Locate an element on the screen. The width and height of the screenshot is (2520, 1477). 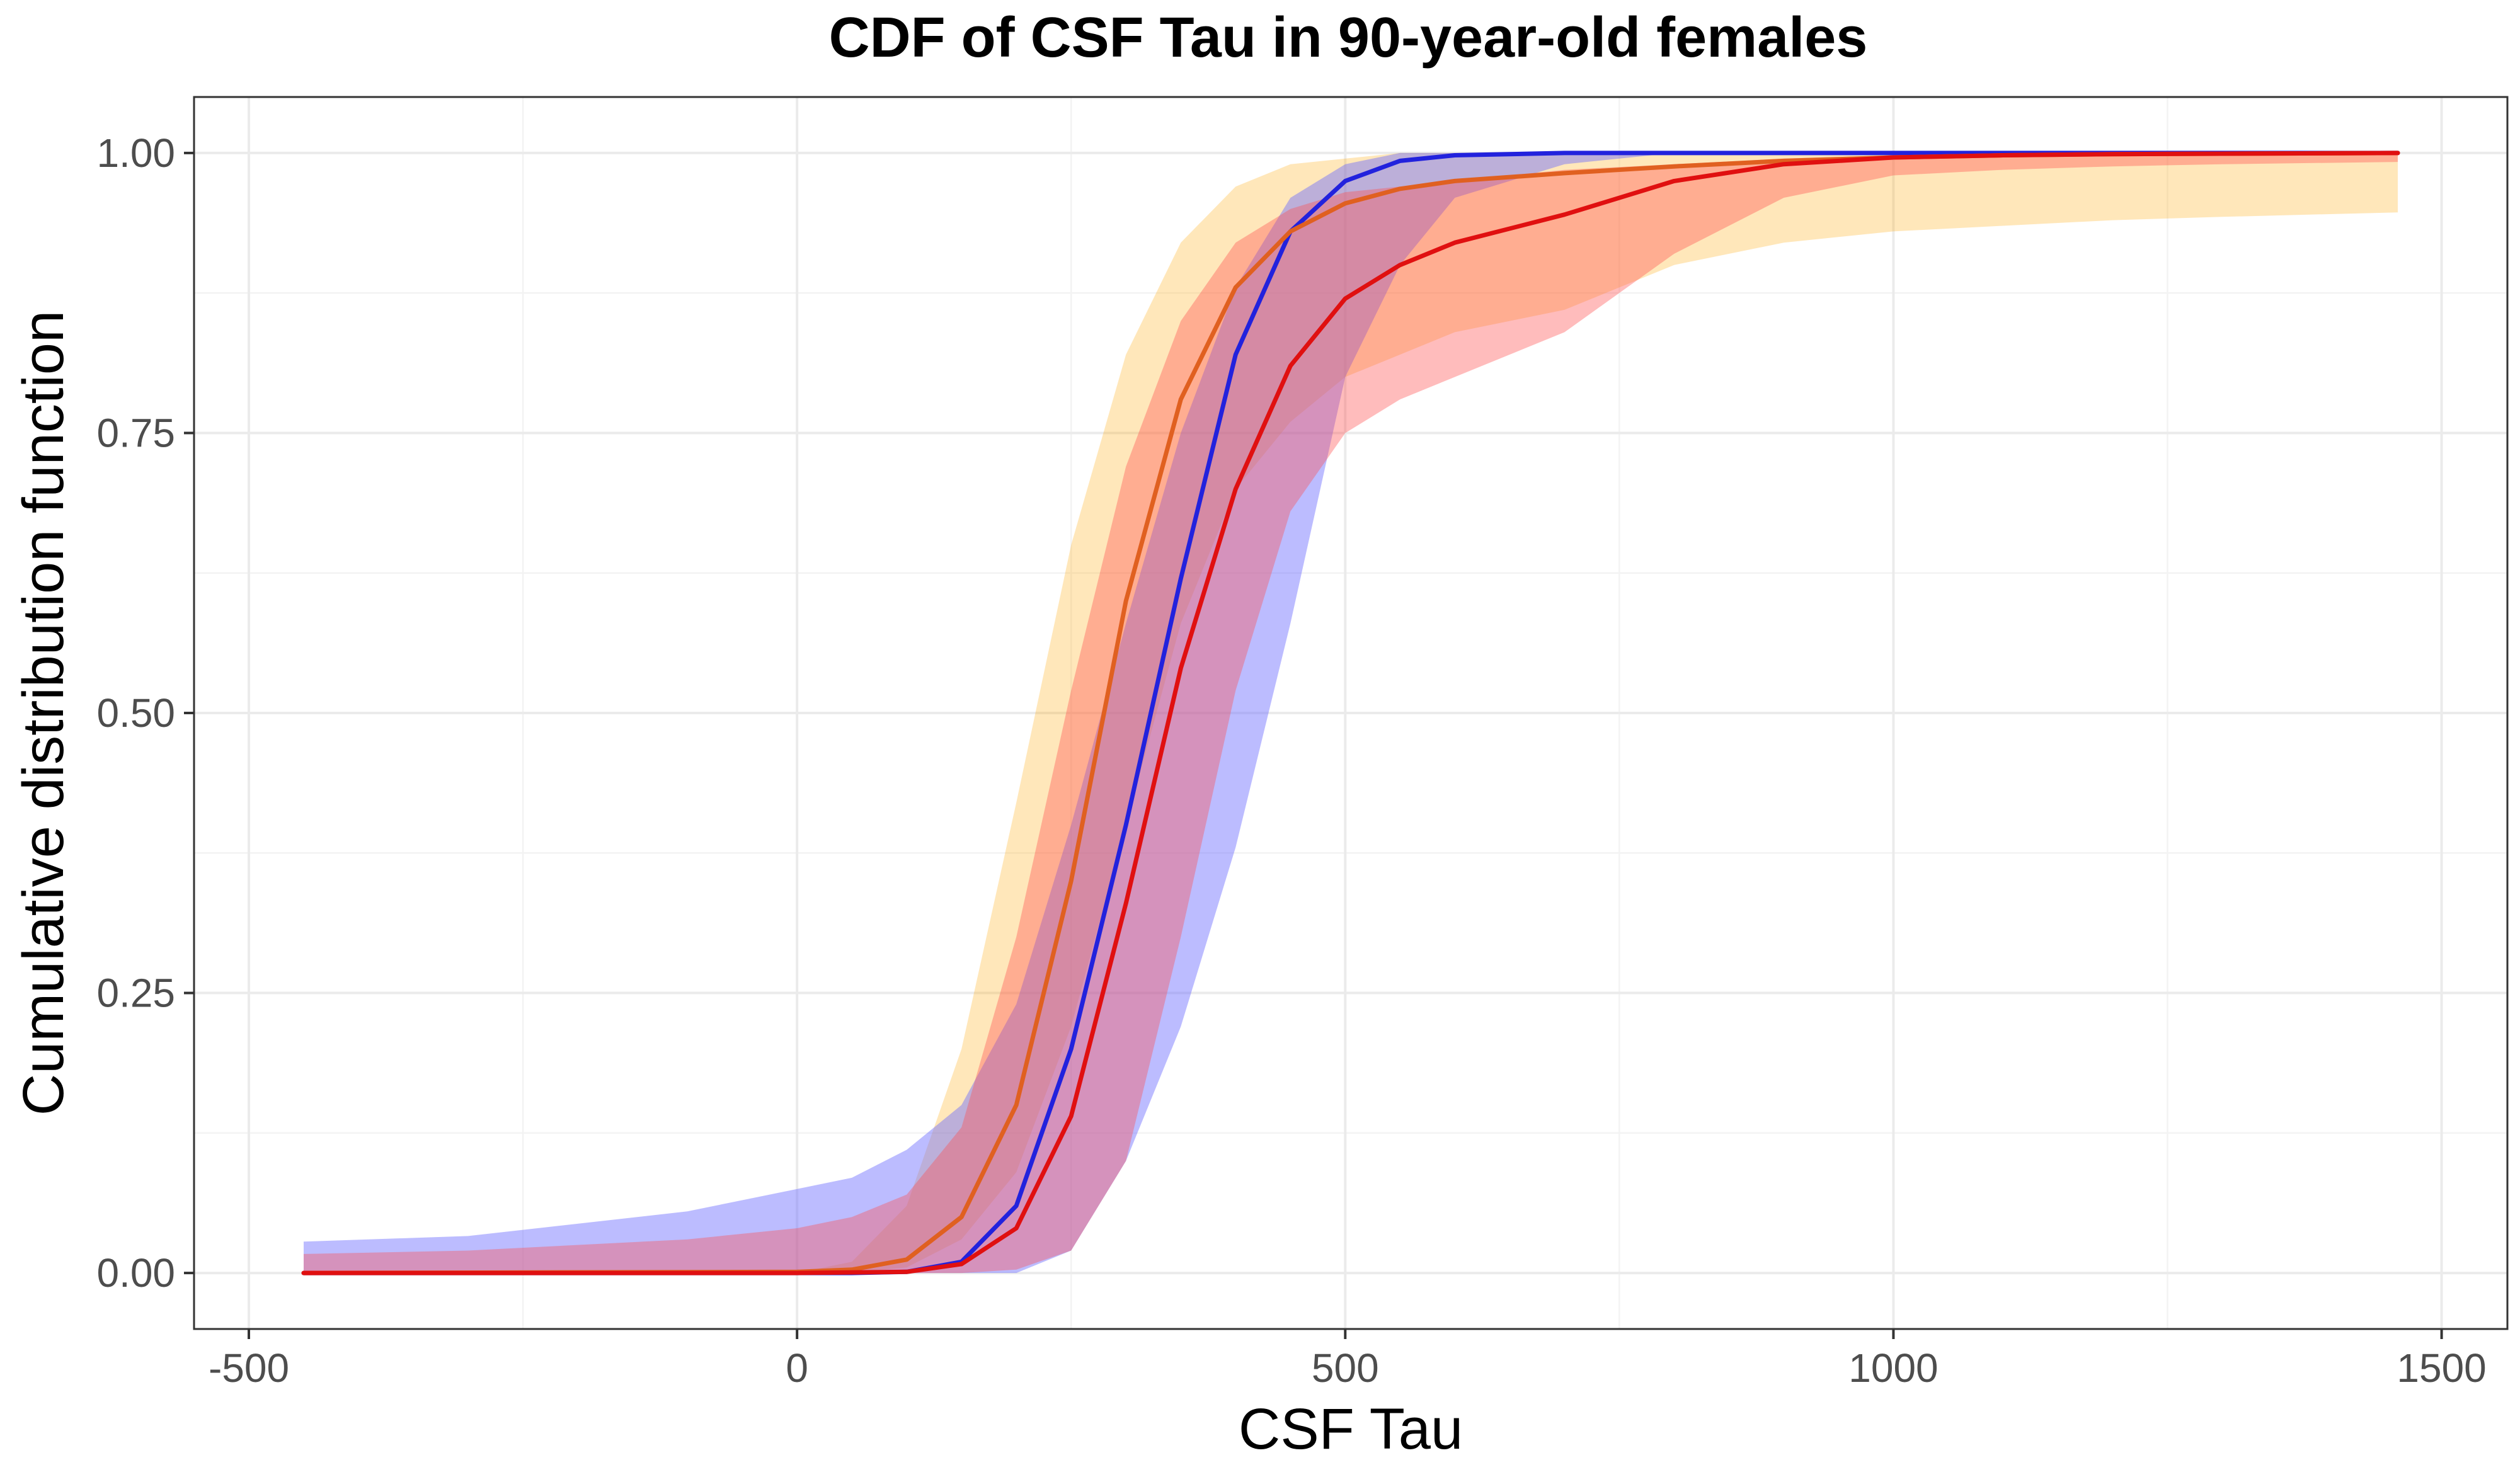
x-axis-label: CSF Tau is located at coordinates (1351, 1429).